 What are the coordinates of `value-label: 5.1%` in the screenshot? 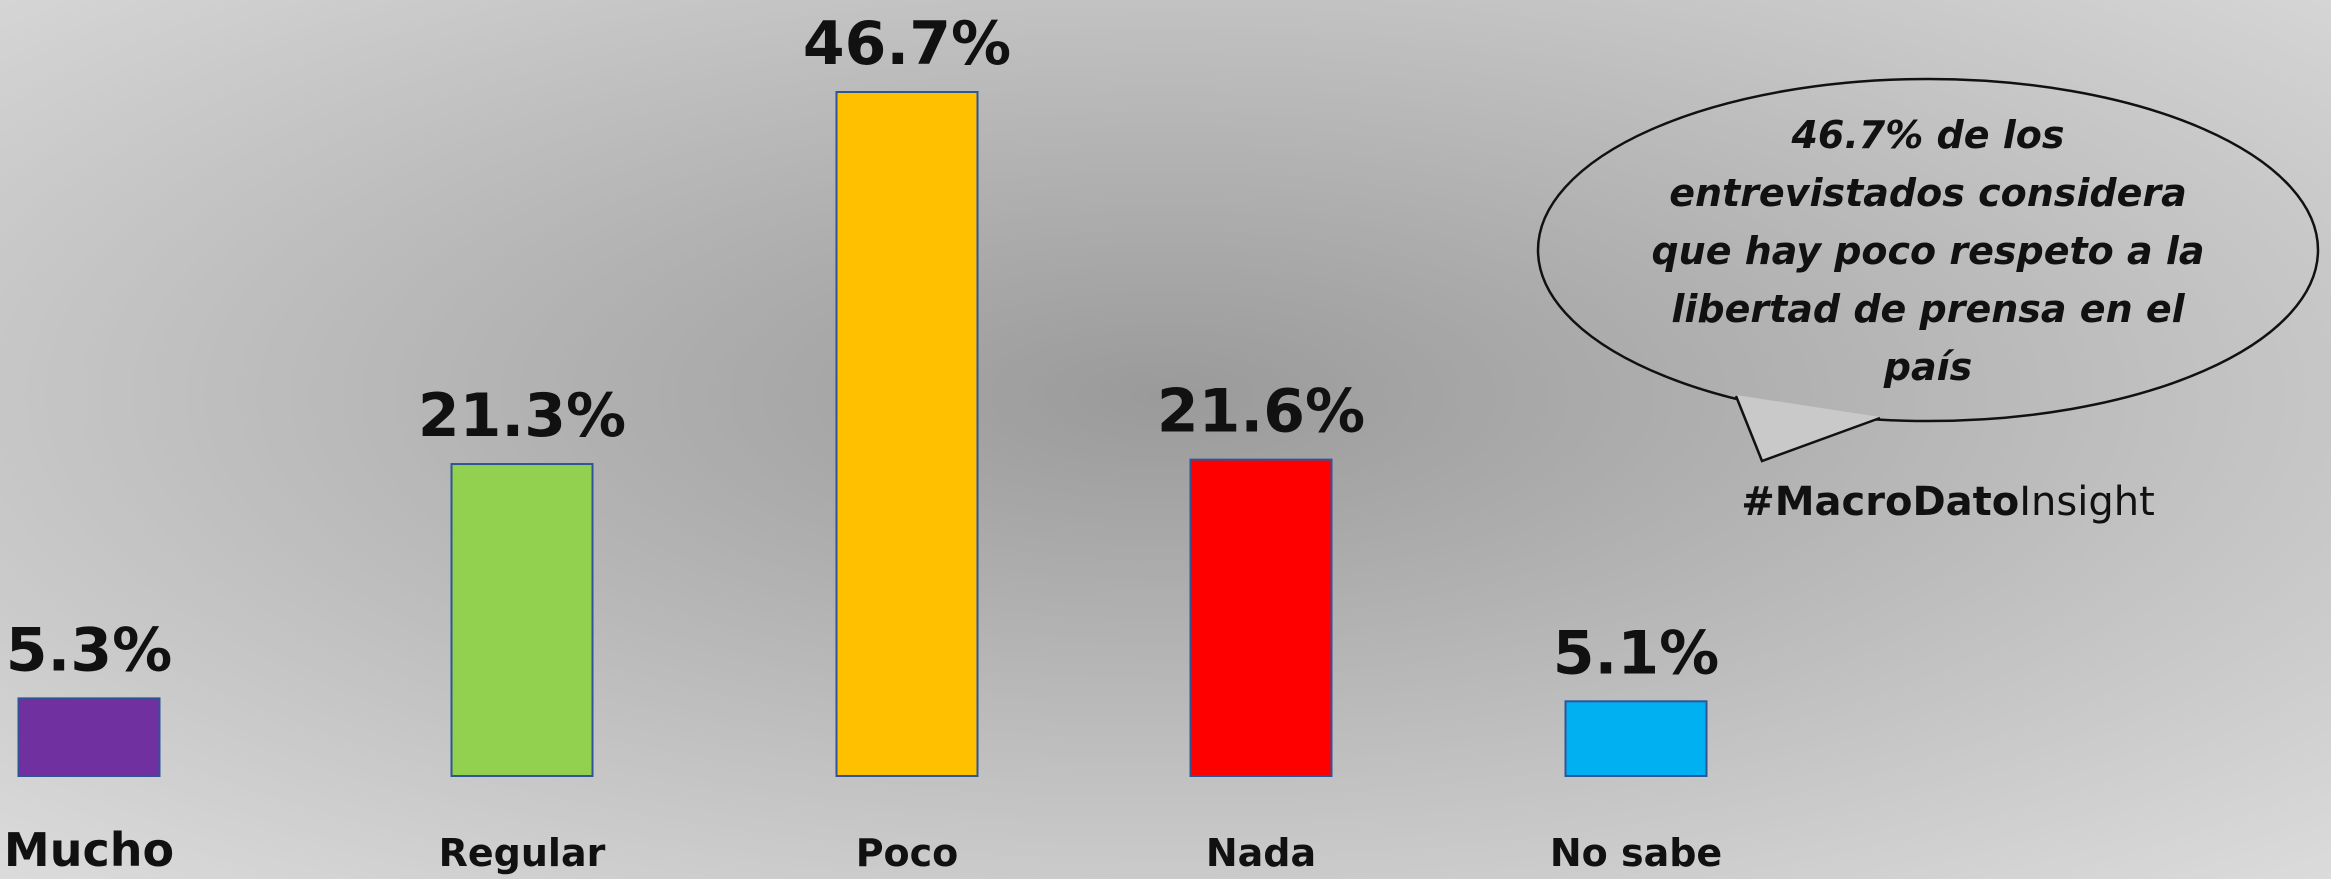 It's located at (1636, 653).